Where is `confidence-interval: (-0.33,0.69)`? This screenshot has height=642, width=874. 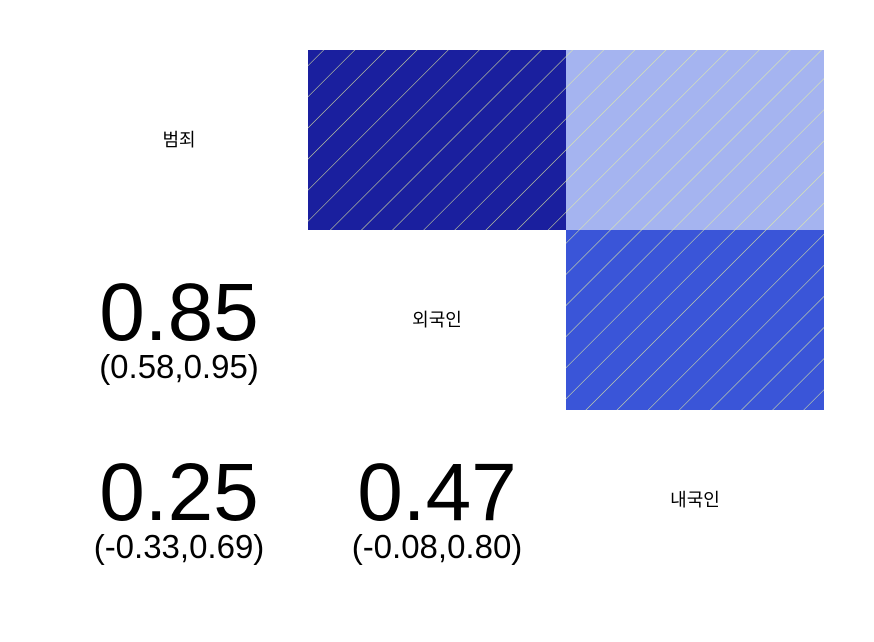 confidence-interval: (-0.33,0.69) is located at coordinates (179, 546).